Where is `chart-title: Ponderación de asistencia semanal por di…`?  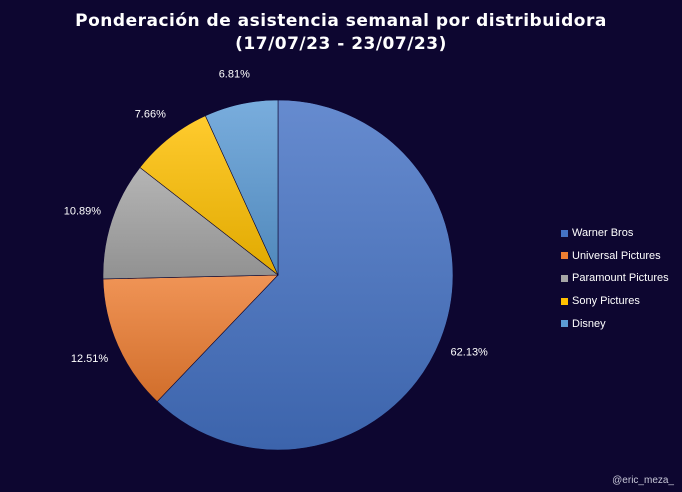
chart-title: Ponderación de asistencia semanal por di… is located at coordinates (341, 21).